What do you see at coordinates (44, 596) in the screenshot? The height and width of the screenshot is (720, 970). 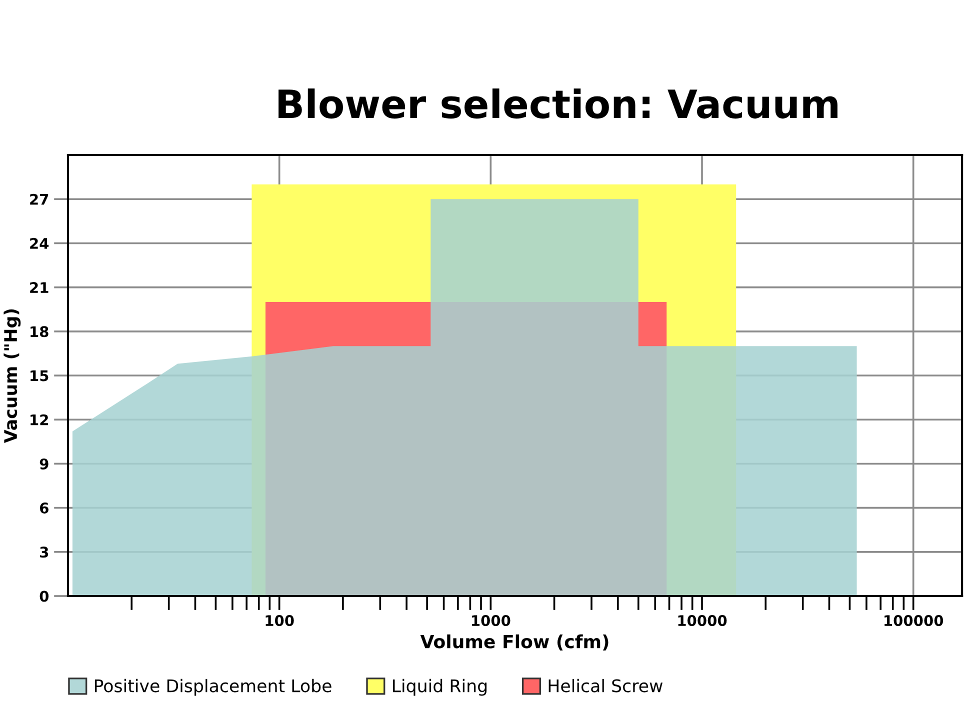 I see `y-tick-label: 0` at bounding box center [44, 596].